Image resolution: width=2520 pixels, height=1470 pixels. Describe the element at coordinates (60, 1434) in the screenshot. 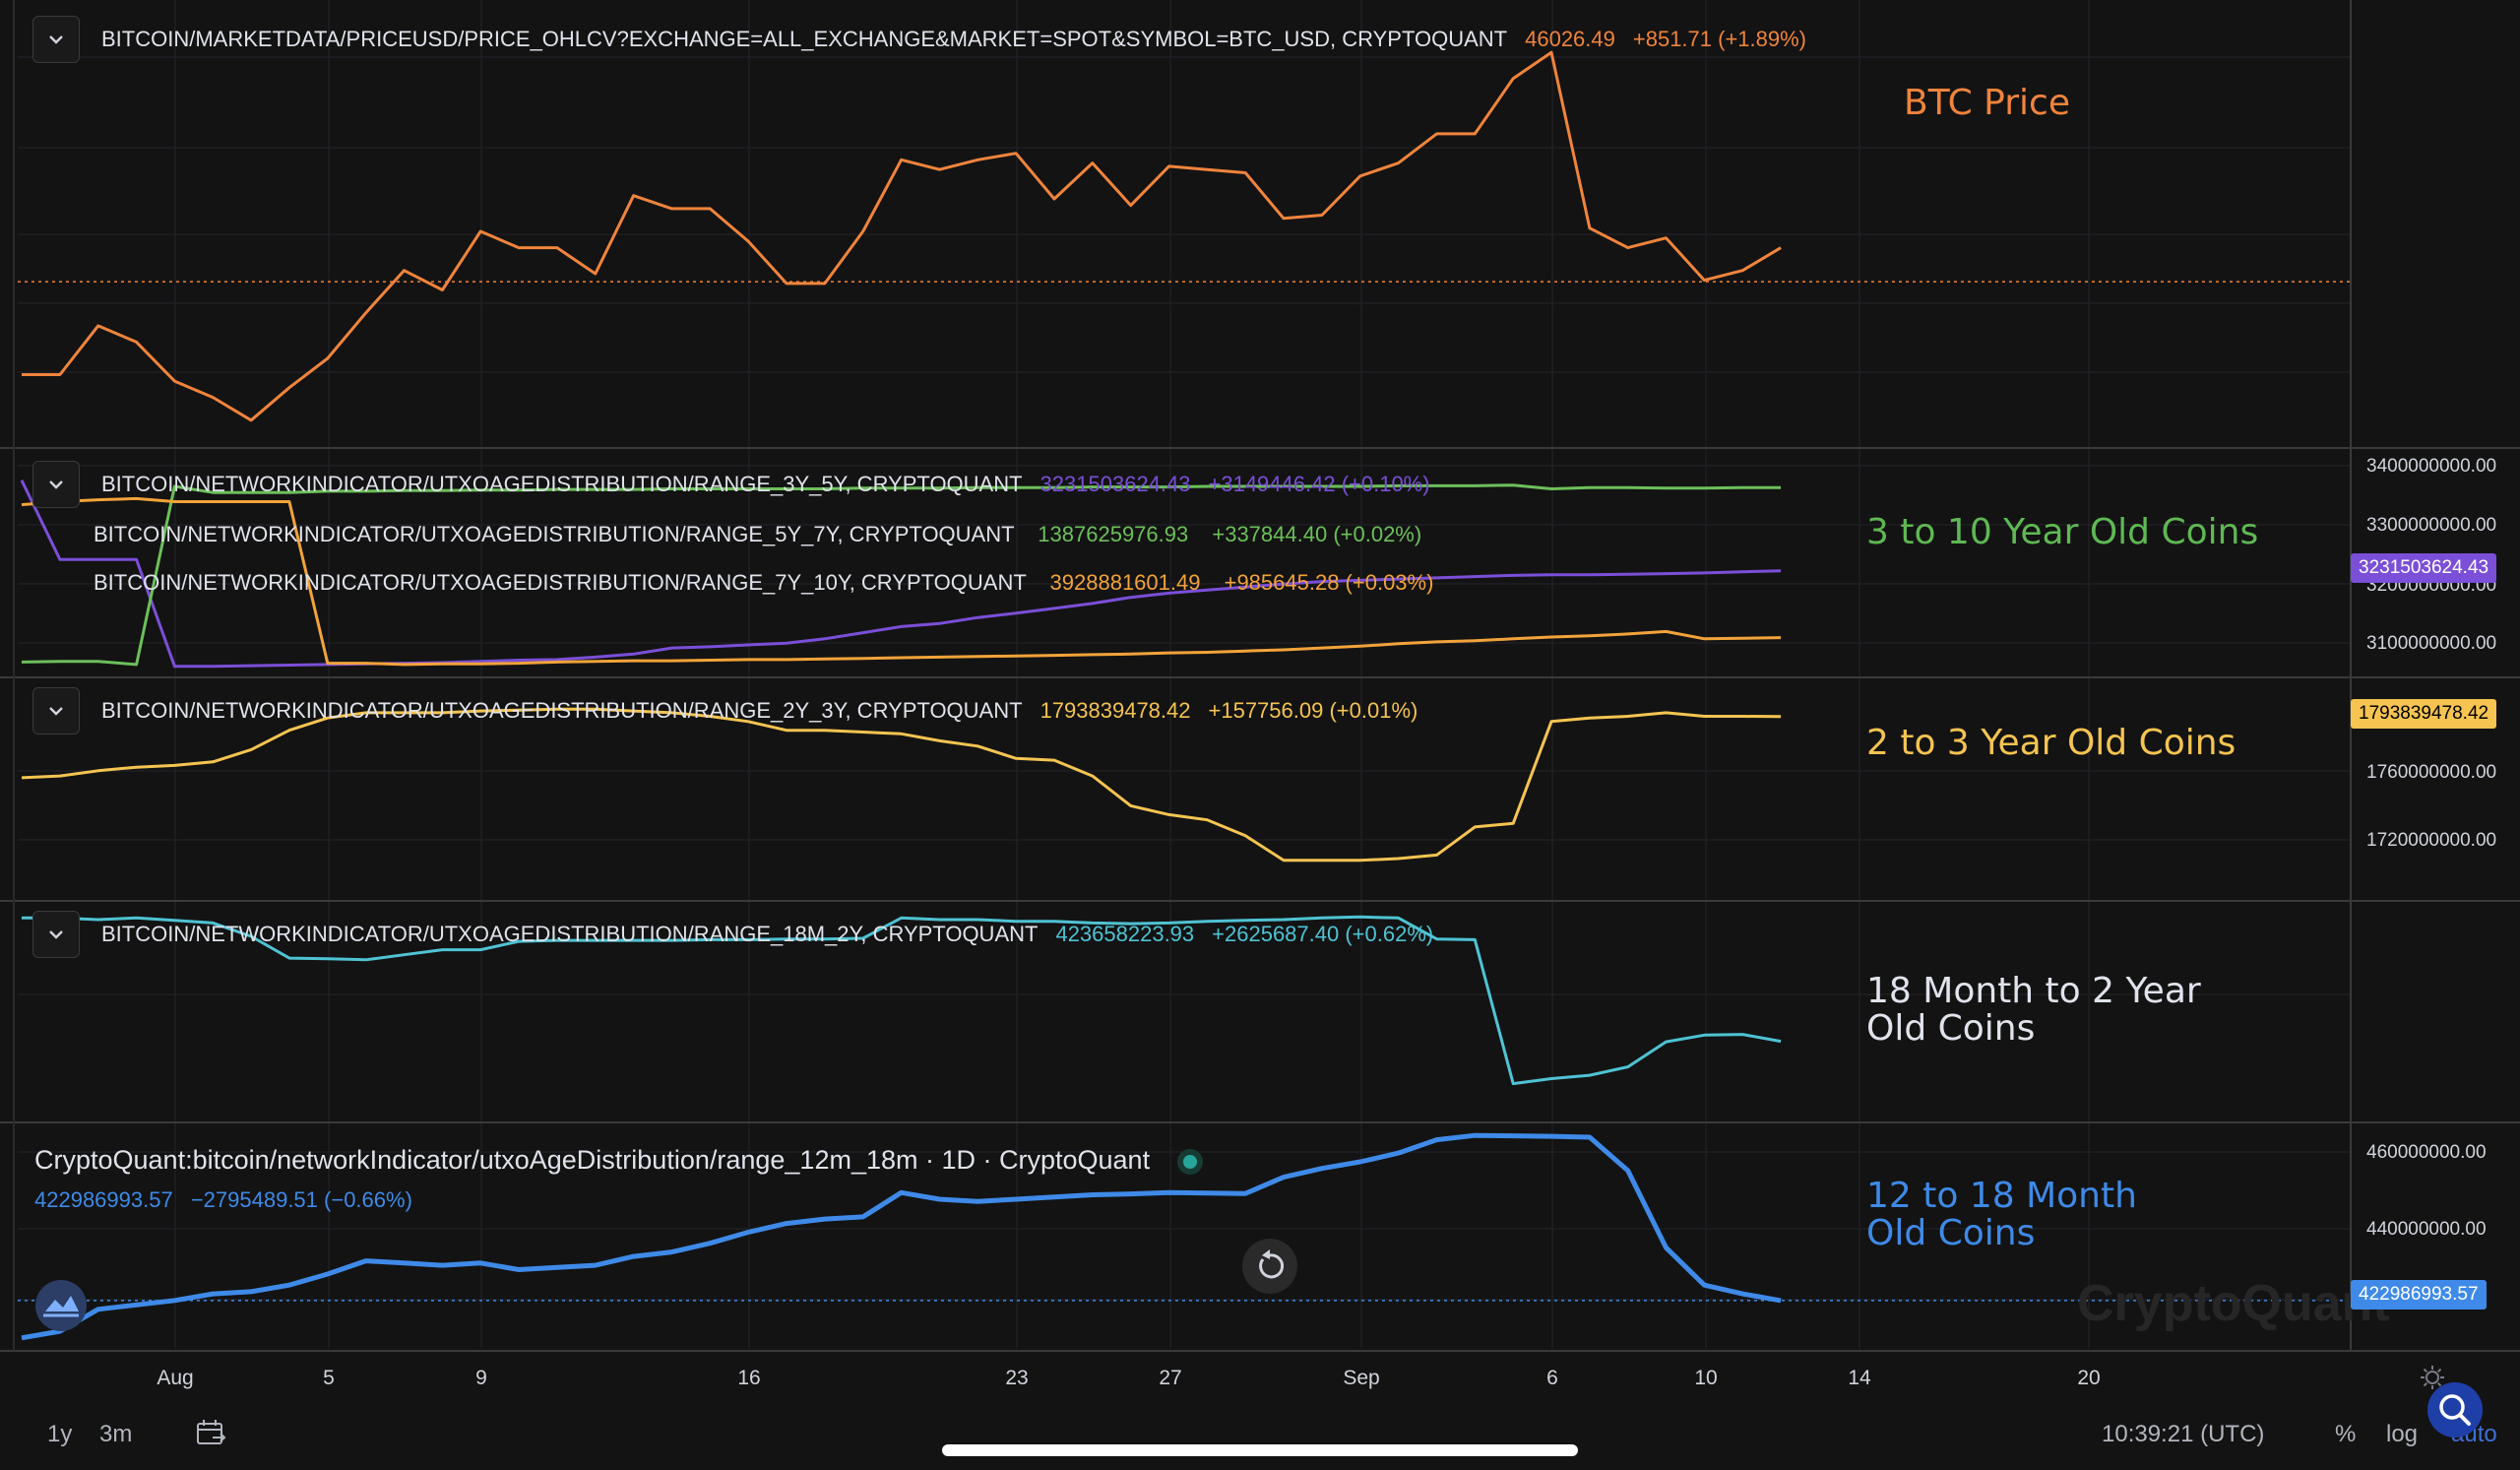

I see `range-1y-button: 1y` at that location.